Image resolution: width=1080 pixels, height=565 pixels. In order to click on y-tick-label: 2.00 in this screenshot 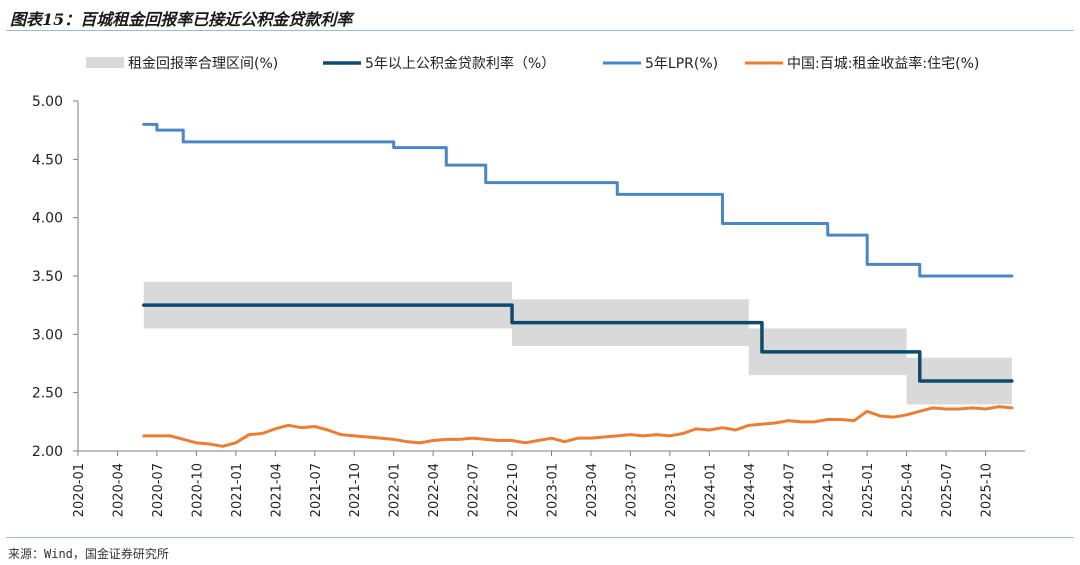, I will do `click(47, 452)`.